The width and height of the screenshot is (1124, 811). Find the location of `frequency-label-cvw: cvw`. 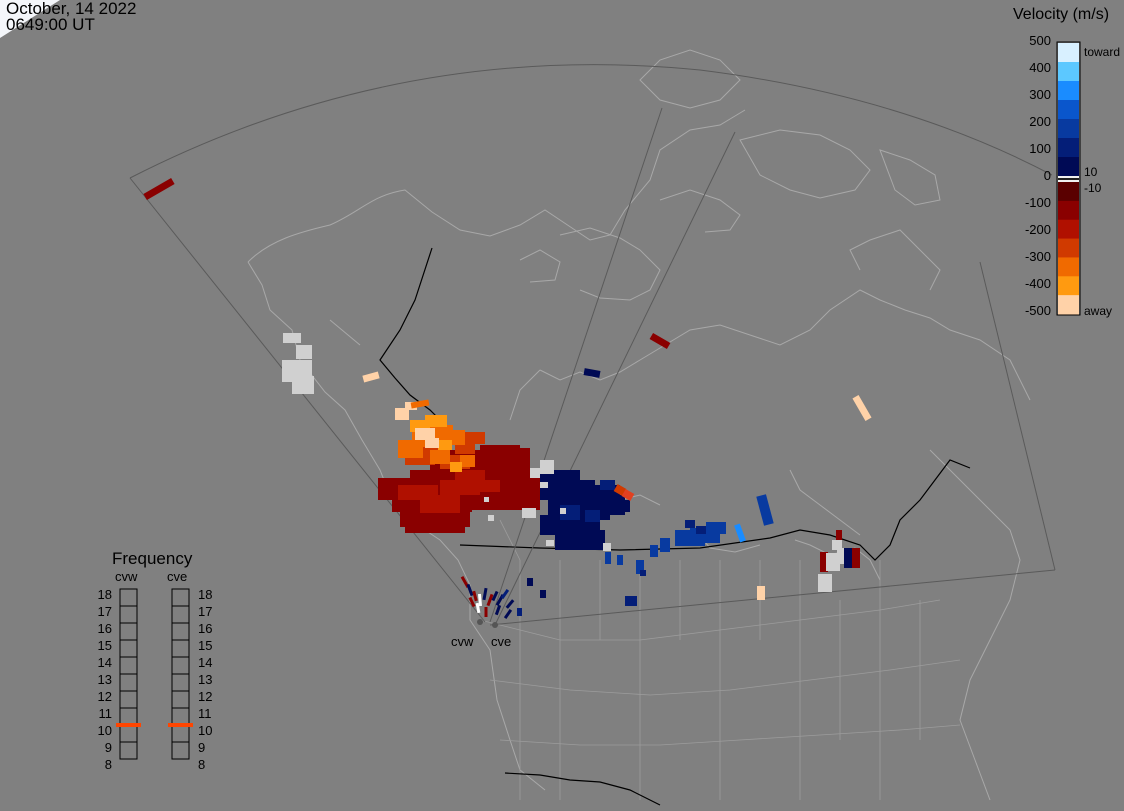

frequency-label-cvw: cvw is located at coordinates (126, 576).